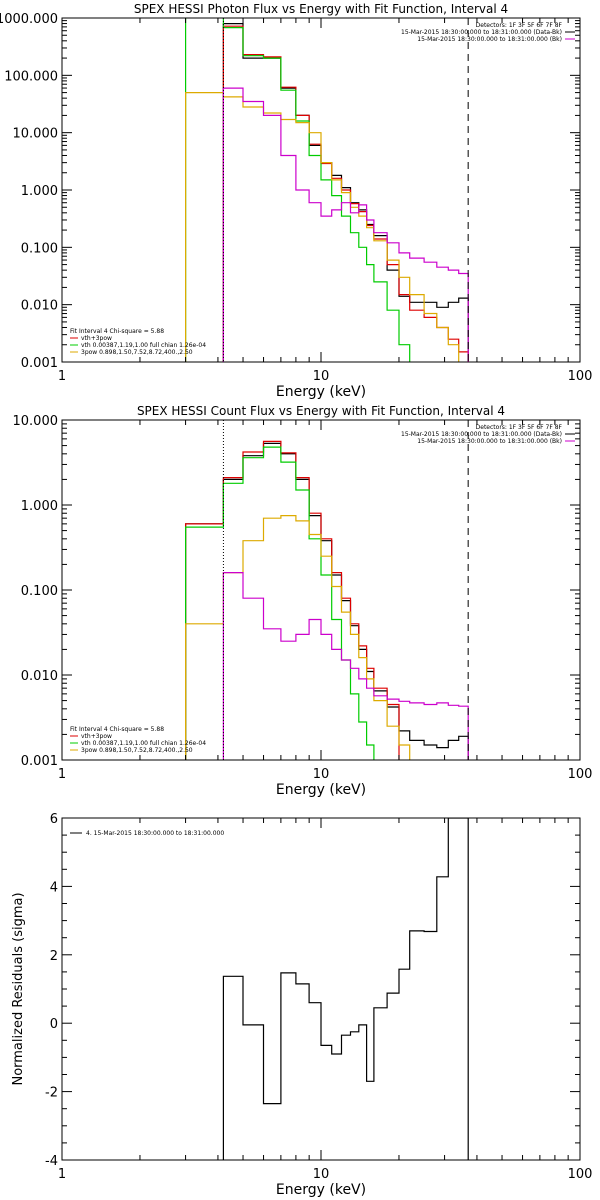 The image size is (600, 1200). What do you see at coordinates (54, 956) in the screenshot?
I see `y-tick-label: 2` at bounding box center [54, 956].